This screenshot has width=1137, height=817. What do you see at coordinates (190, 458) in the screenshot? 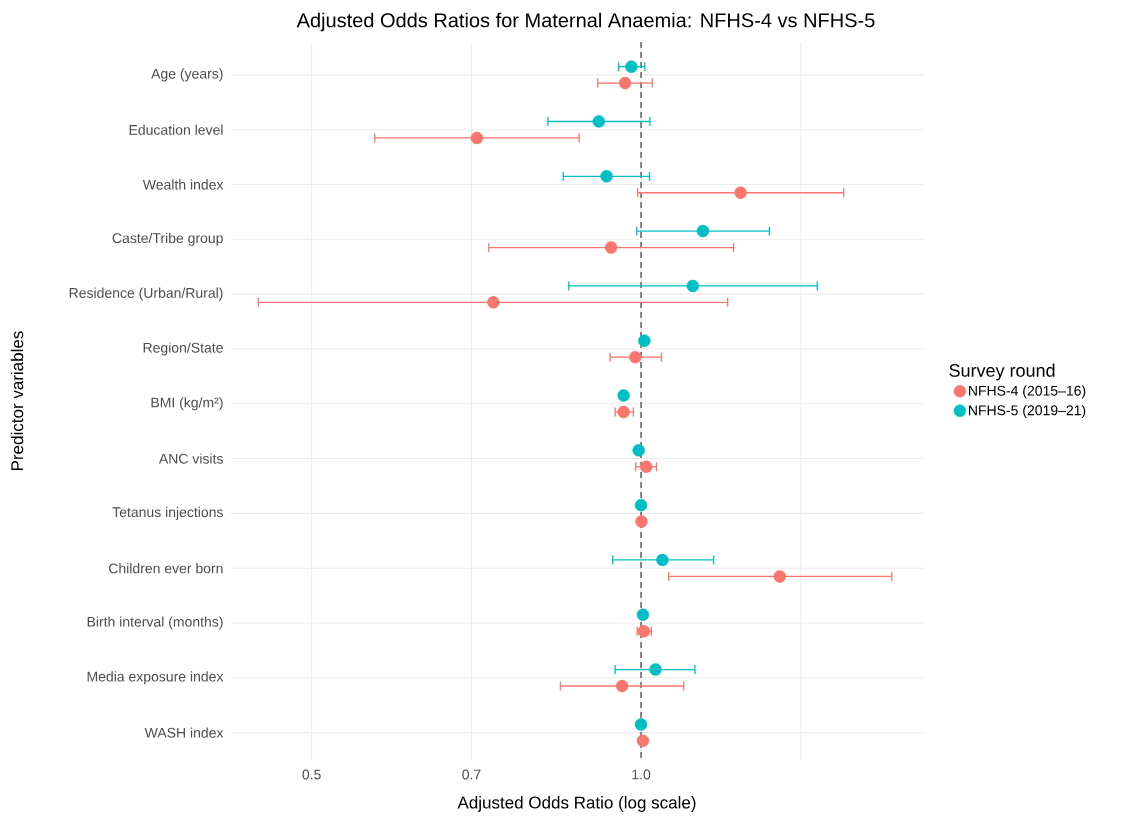
I see `y-tick-label: ANC visits` at bounding box center [190, 458].